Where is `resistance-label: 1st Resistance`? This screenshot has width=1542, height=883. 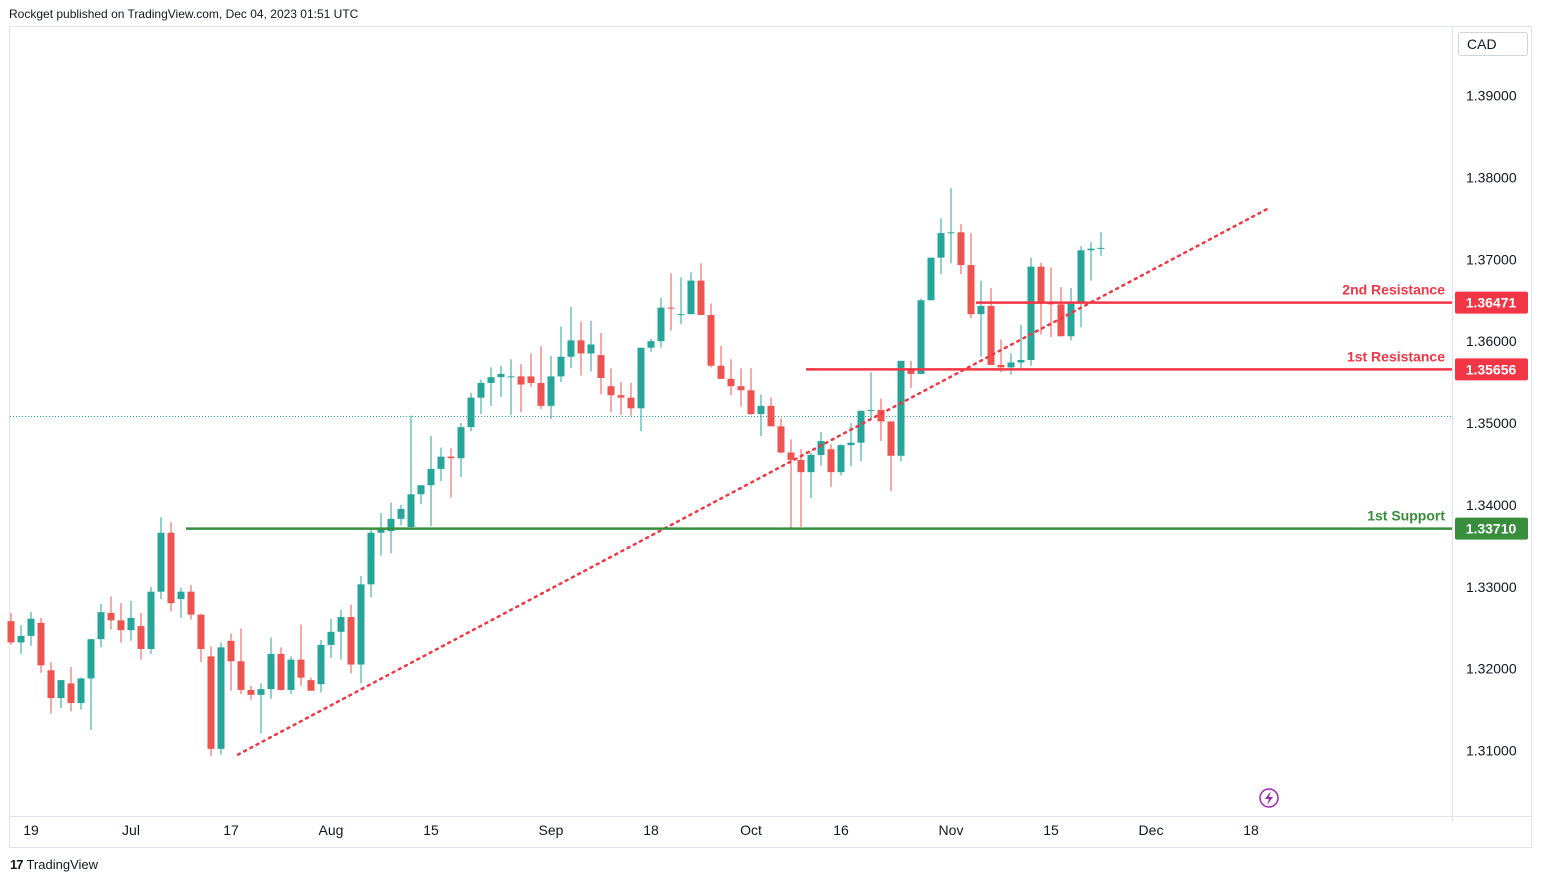
resistance-label: 1st Resistance is located at coordinates (1396, 356).